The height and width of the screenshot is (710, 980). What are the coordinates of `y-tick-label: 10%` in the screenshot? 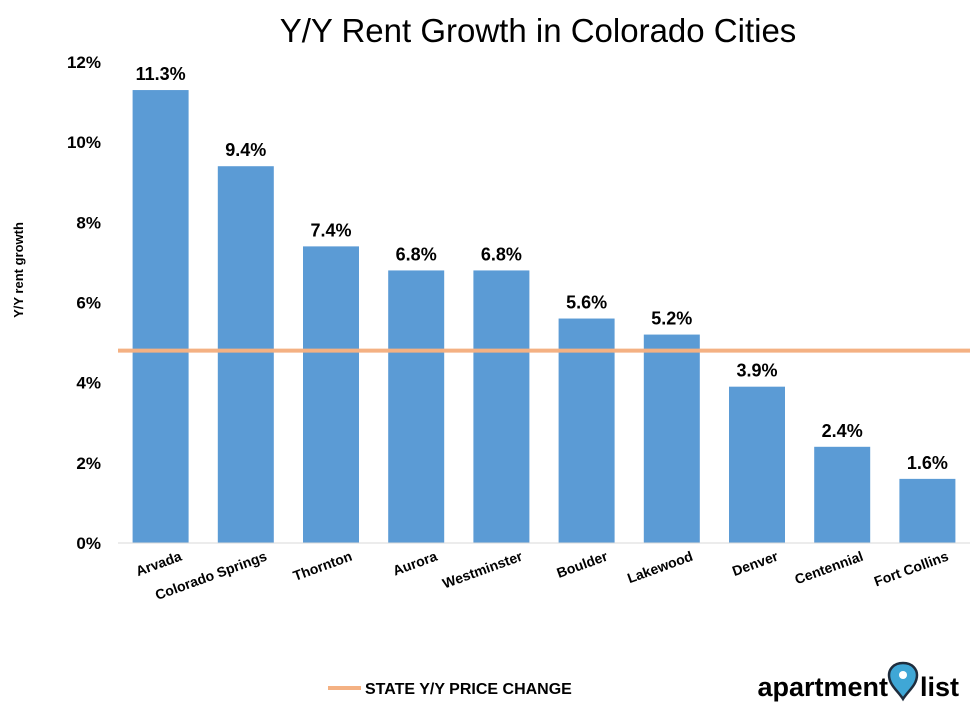 It's located at (84, 142).